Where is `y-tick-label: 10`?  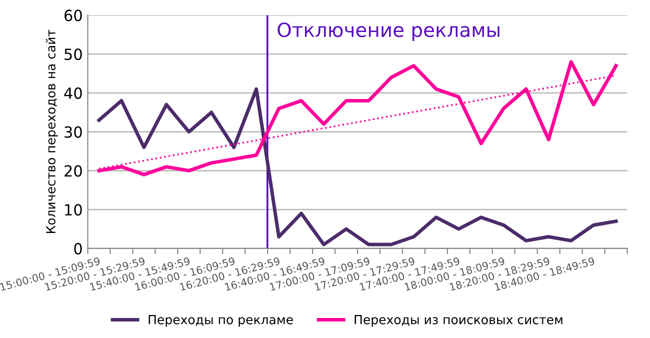
y-tick-label: 10 is located at coordinates (73, 210).